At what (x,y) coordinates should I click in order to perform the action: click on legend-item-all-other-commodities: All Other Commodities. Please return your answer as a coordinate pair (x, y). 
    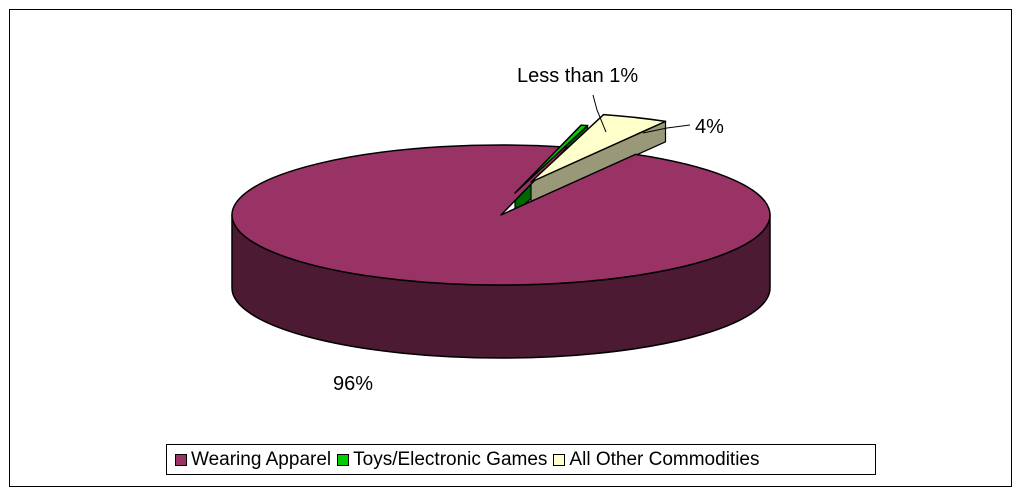
    Looking at the image, I should click on (656, 460).